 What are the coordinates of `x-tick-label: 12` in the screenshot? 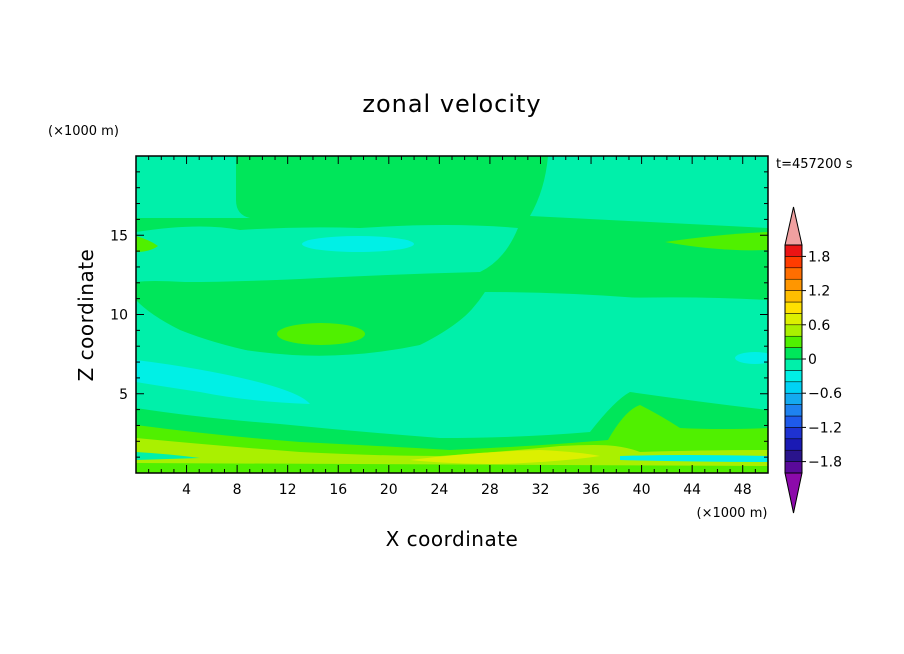 It's located at (288, 490).